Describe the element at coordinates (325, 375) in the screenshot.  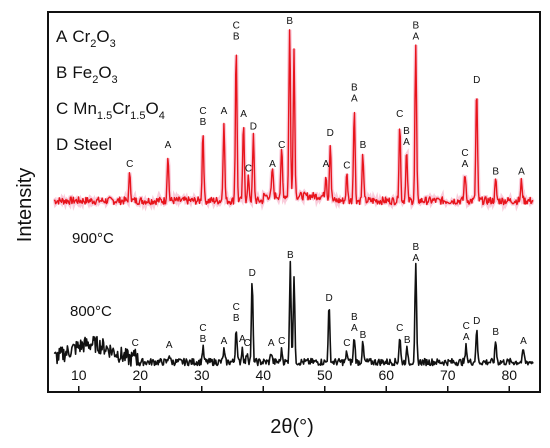
I see `x-tick-label: 50` at that location.